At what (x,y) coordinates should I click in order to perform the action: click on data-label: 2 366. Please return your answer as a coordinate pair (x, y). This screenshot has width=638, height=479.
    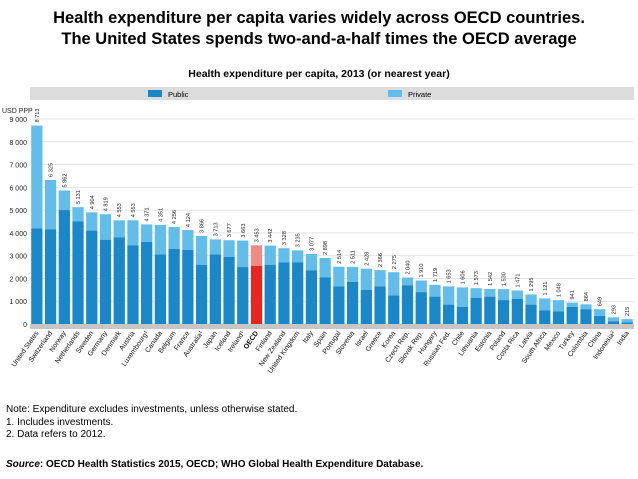
    Looking at the image, I should click on (381, 260).